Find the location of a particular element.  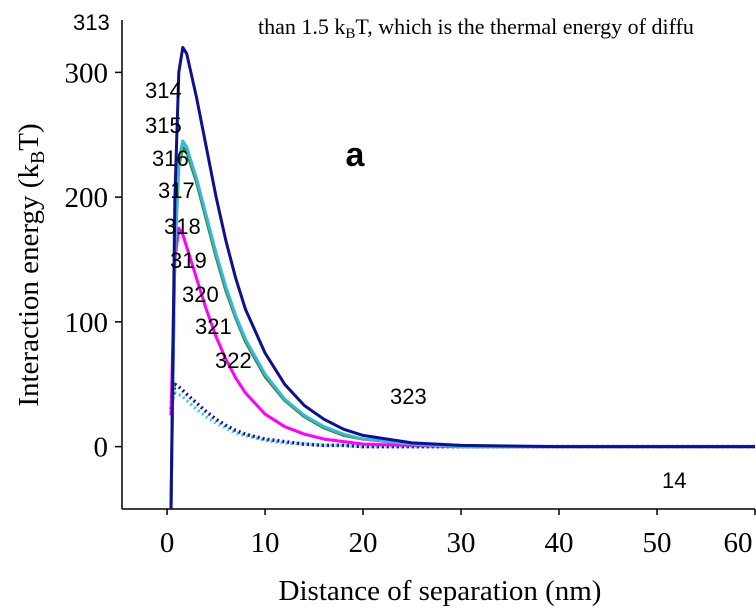

line-number: 322 is located at coordinates (233, 360).